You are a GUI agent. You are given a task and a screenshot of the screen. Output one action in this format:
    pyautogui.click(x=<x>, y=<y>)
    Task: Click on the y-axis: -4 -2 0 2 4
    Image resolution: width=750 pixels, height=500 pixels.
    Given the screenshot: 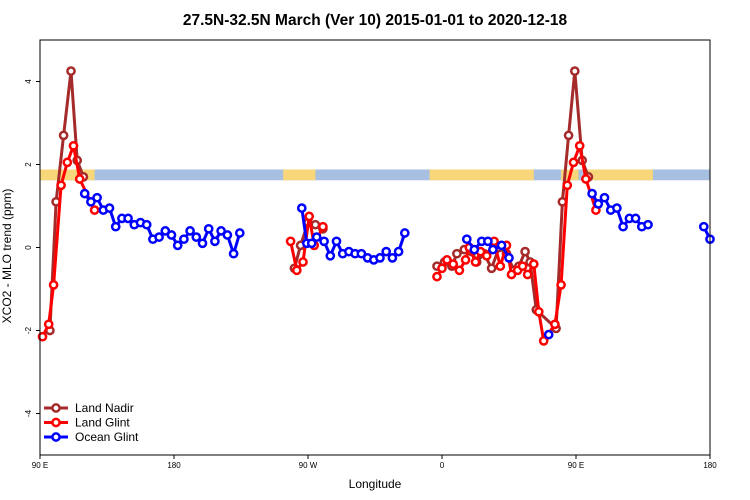 What is the action you would take?
    pyautogui.click(x=32, y=248)
    